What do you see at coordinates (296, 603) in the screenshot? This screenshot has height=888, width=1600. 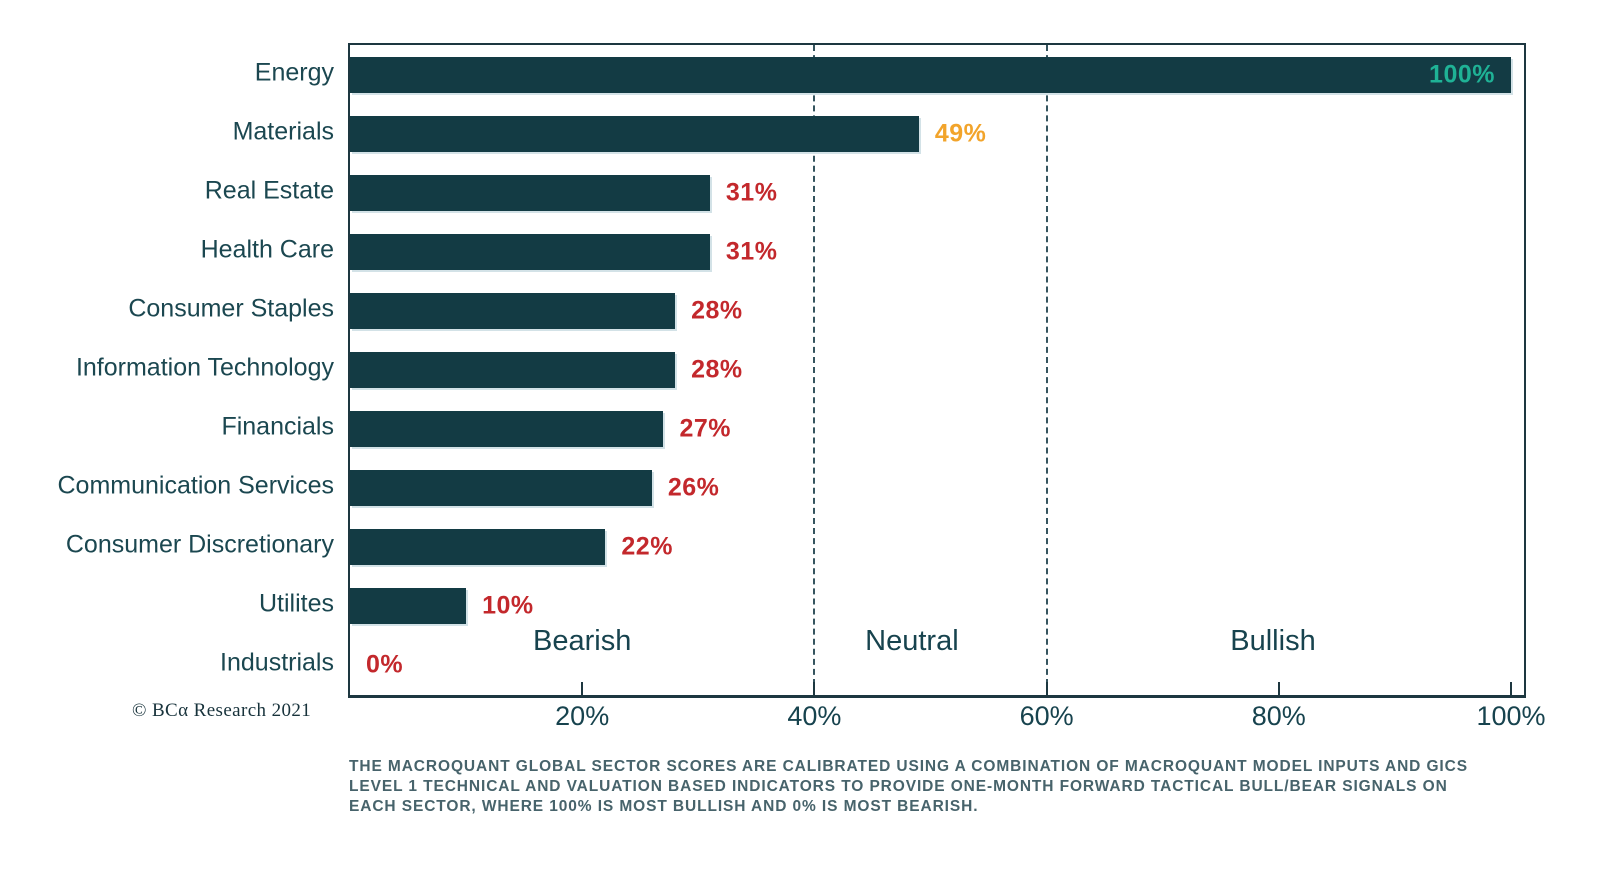 I see `category-label: Utilites` at bounding box center [296, 603].